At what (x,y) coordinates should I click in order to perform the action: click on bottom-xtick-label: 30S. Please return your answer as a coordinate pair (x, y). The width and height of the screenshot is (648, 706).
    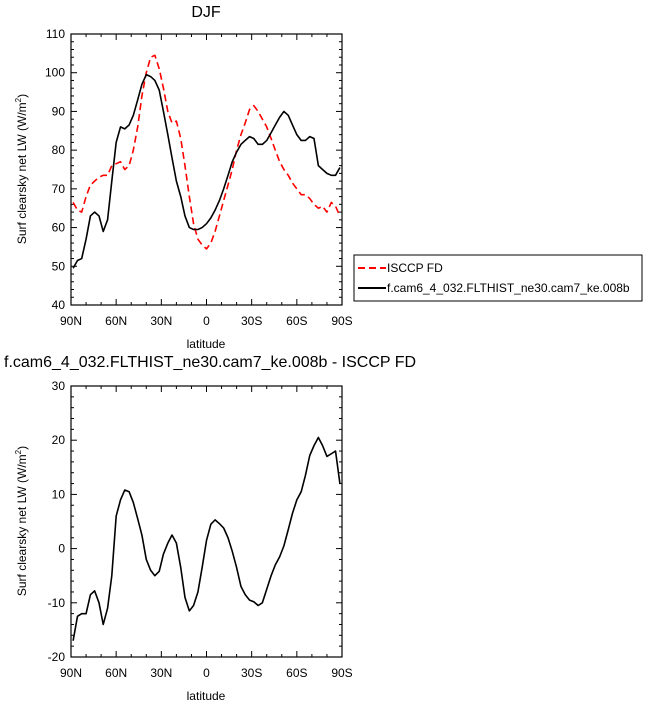
    Looking at the image, I should click on (251, 673).